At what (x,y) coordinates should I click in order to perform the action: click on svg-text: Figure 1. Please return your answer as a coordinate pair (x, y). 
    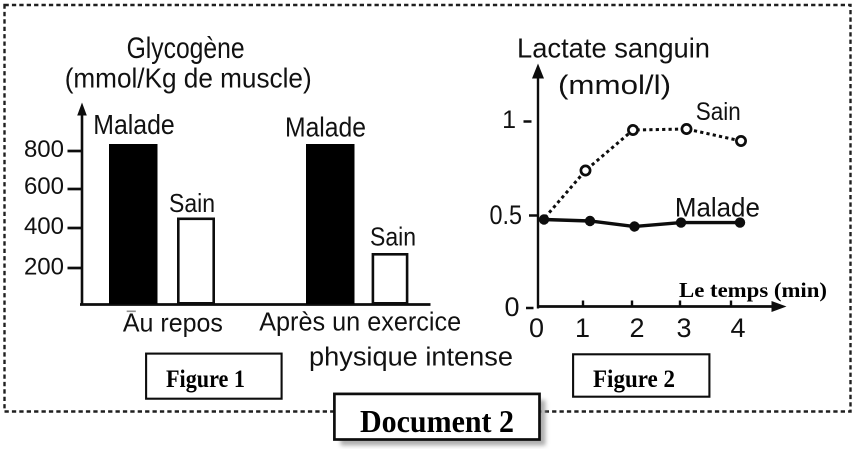
    Looking at the image, I should click on (205, 379).